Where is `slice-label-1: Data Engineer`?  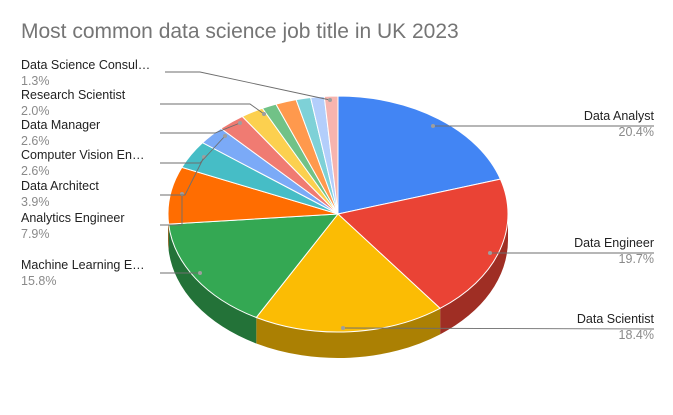
slice-label-1: Data Engineer is located at coordinates (614, 243).